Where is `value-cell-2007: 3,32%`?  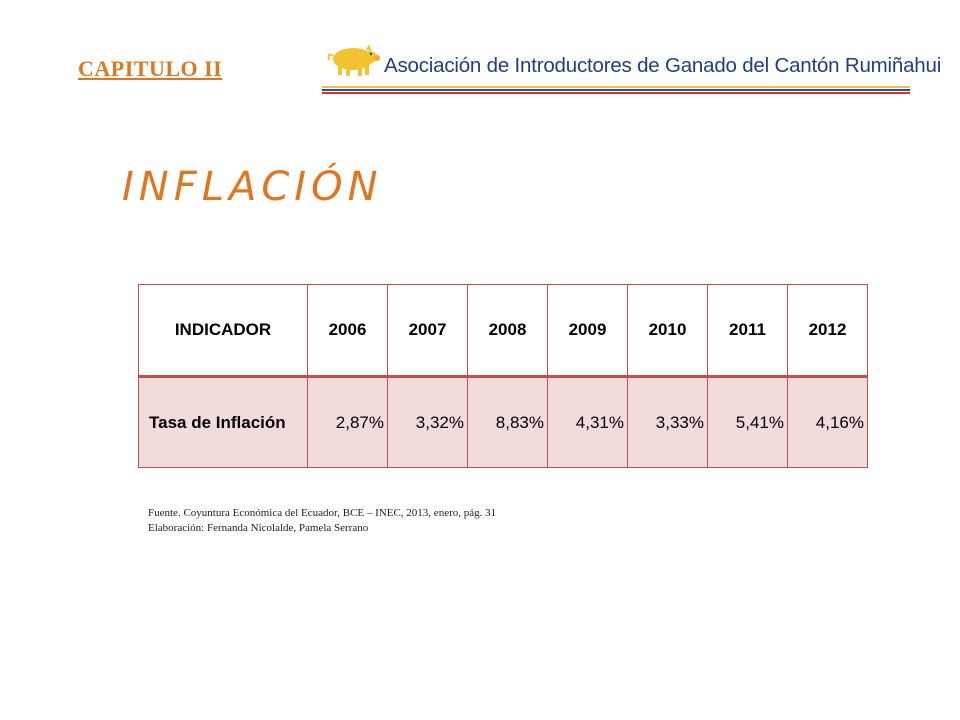 value-cell-2007: 3,32% is located at coordinates (427, 422).